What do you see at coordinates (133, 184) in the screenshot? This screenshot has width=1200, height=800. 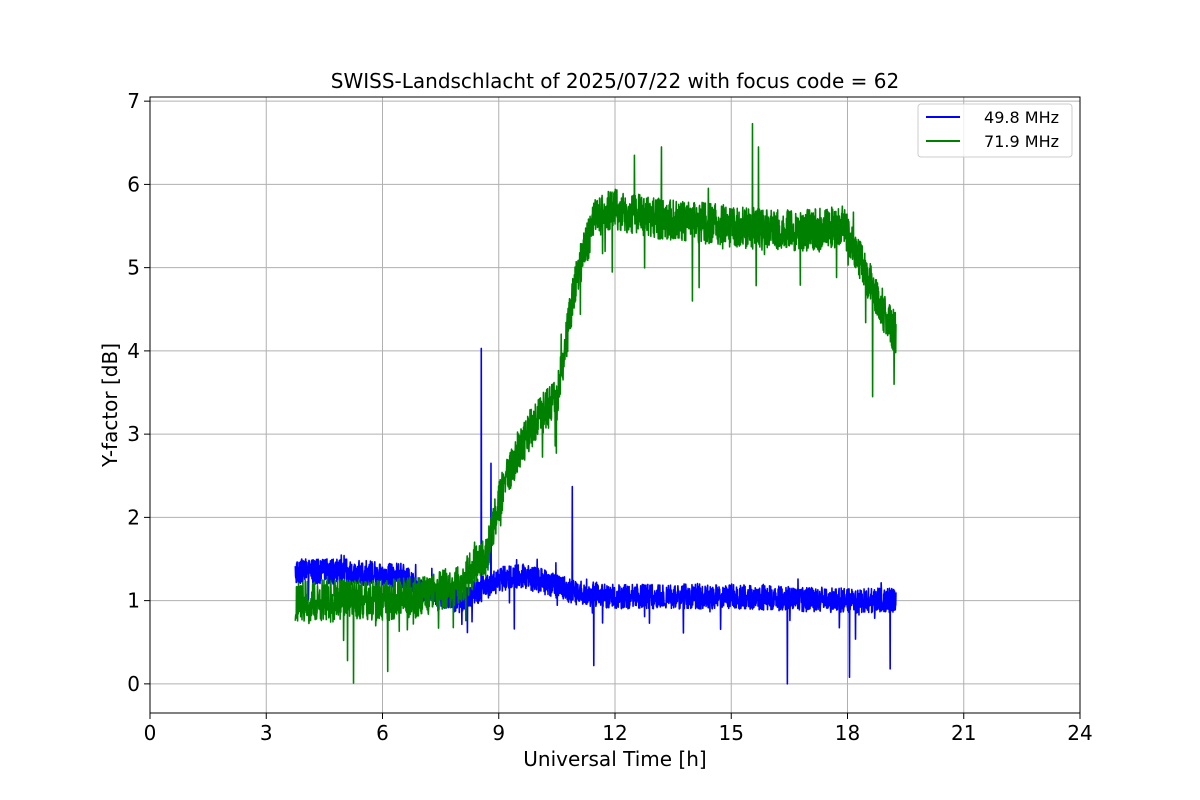 I see `y-tick-label: 6` at bounding box center [133, 184].